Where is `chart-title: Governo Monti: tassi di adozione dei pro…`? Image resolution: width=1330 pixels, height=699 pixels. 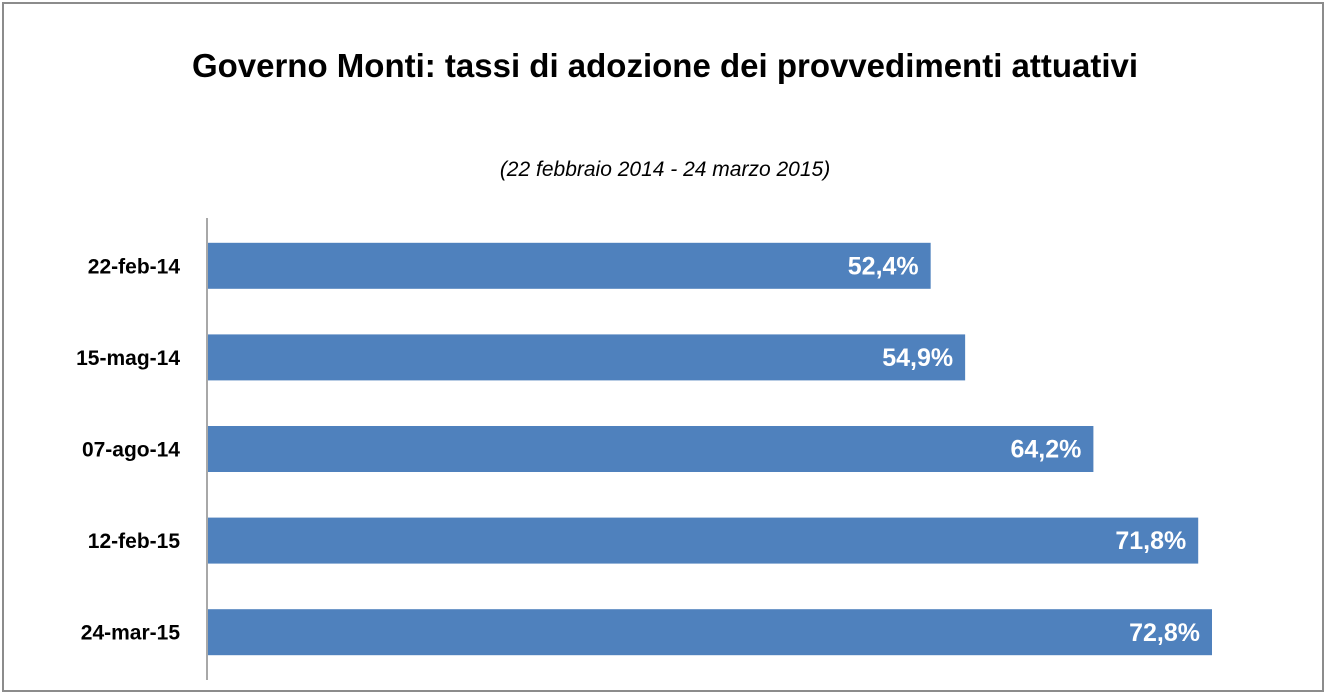
chart-title: Governo Monti: tassi di adozione dei pro… is located at coordinates (665, 65).